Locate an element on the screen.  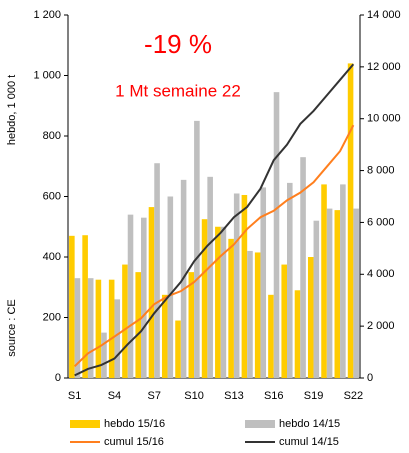
y2-tick-label: 12 000 is located at coordinates (384, 67).